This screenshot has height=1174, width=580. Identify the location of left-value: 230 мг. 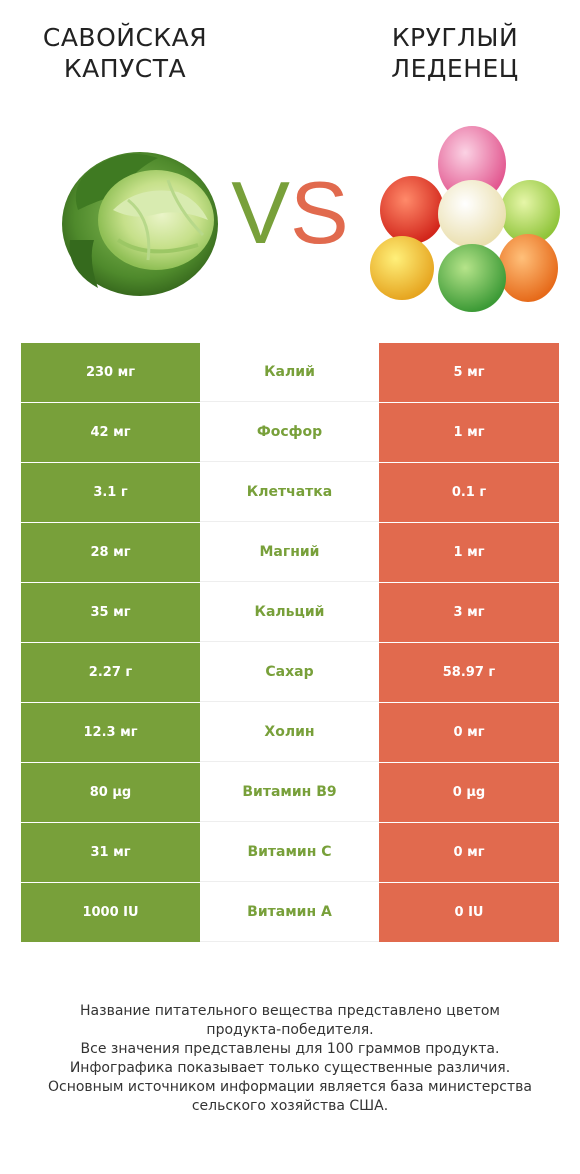
(110, 372).